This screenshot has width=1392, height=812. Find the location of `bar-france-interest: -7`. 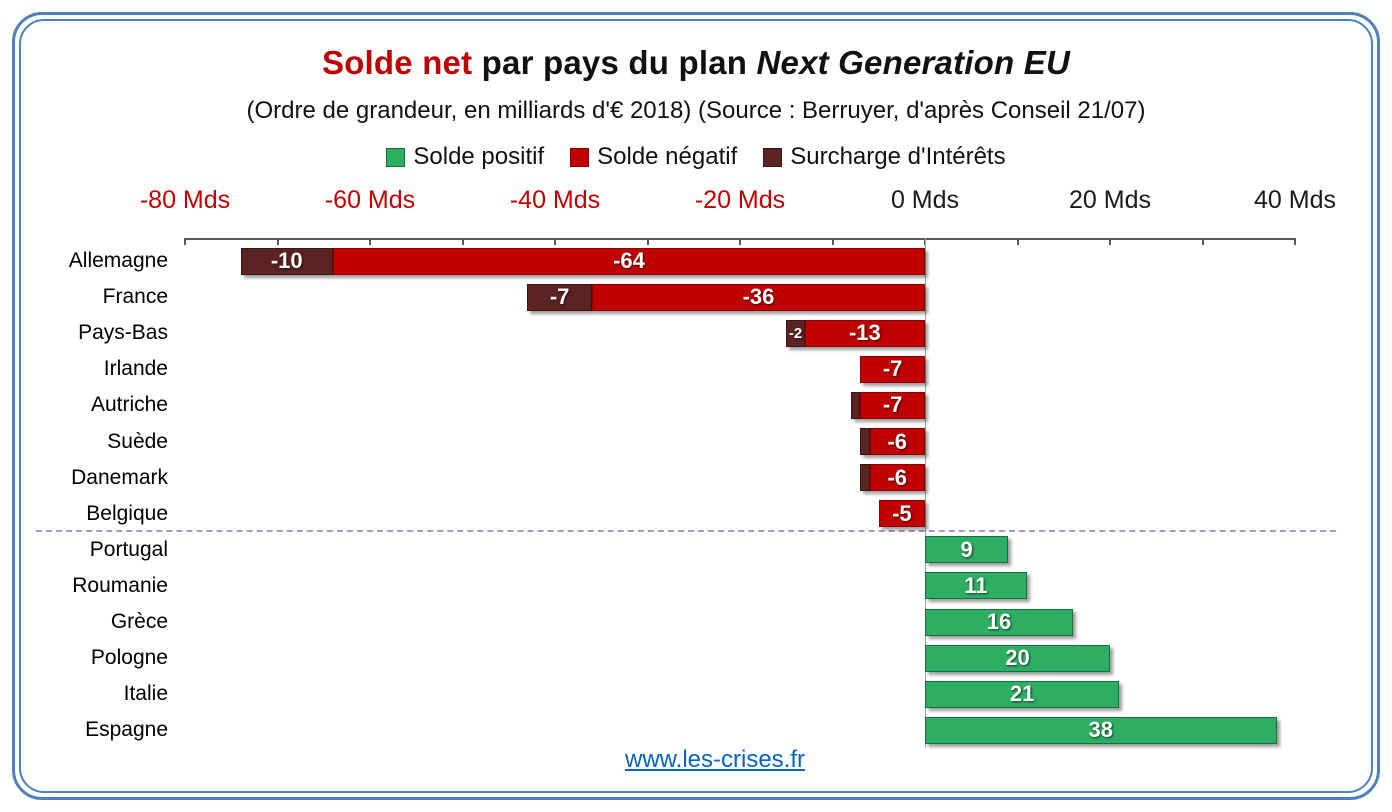

bar-france-interest: -7 is located at coordinates (559, 297).